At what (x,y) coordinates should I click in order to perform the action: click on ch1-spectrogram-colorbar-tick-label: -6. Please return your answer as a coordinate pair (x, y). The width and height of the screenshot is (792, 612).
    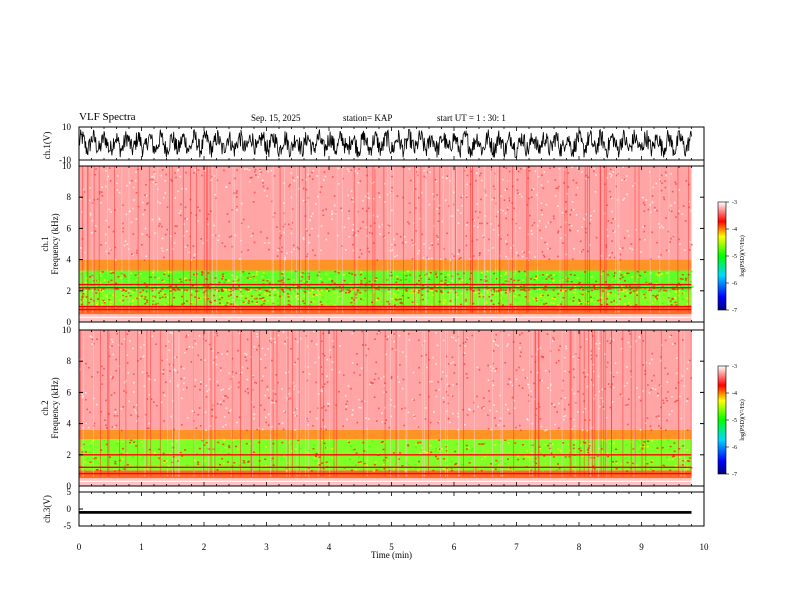
    Looking at the image, I should click on (734, 284).